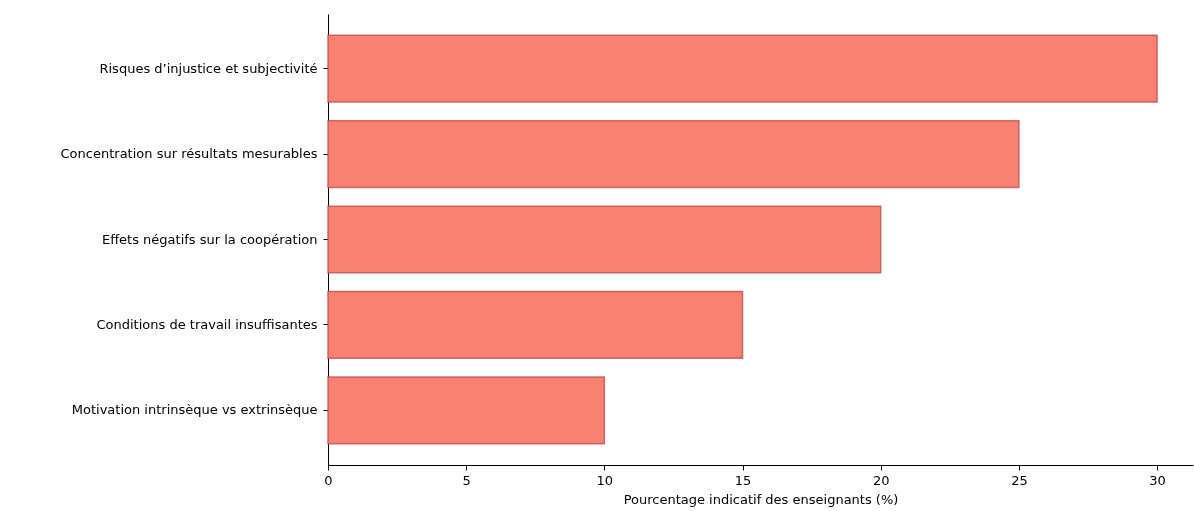 This screenshot has width=1194, height=511. Describe the element at coordinates (208, 68) in the screenshot. I see `y-tick-label: Risques d’injustice et subjectivité` at that location.